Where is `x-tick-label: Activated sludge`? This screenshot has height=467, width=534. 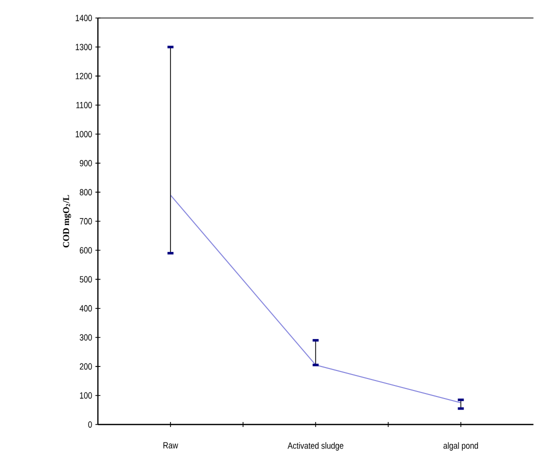 x-tick-label: Activated sludge is located at coordinates (316, 446).